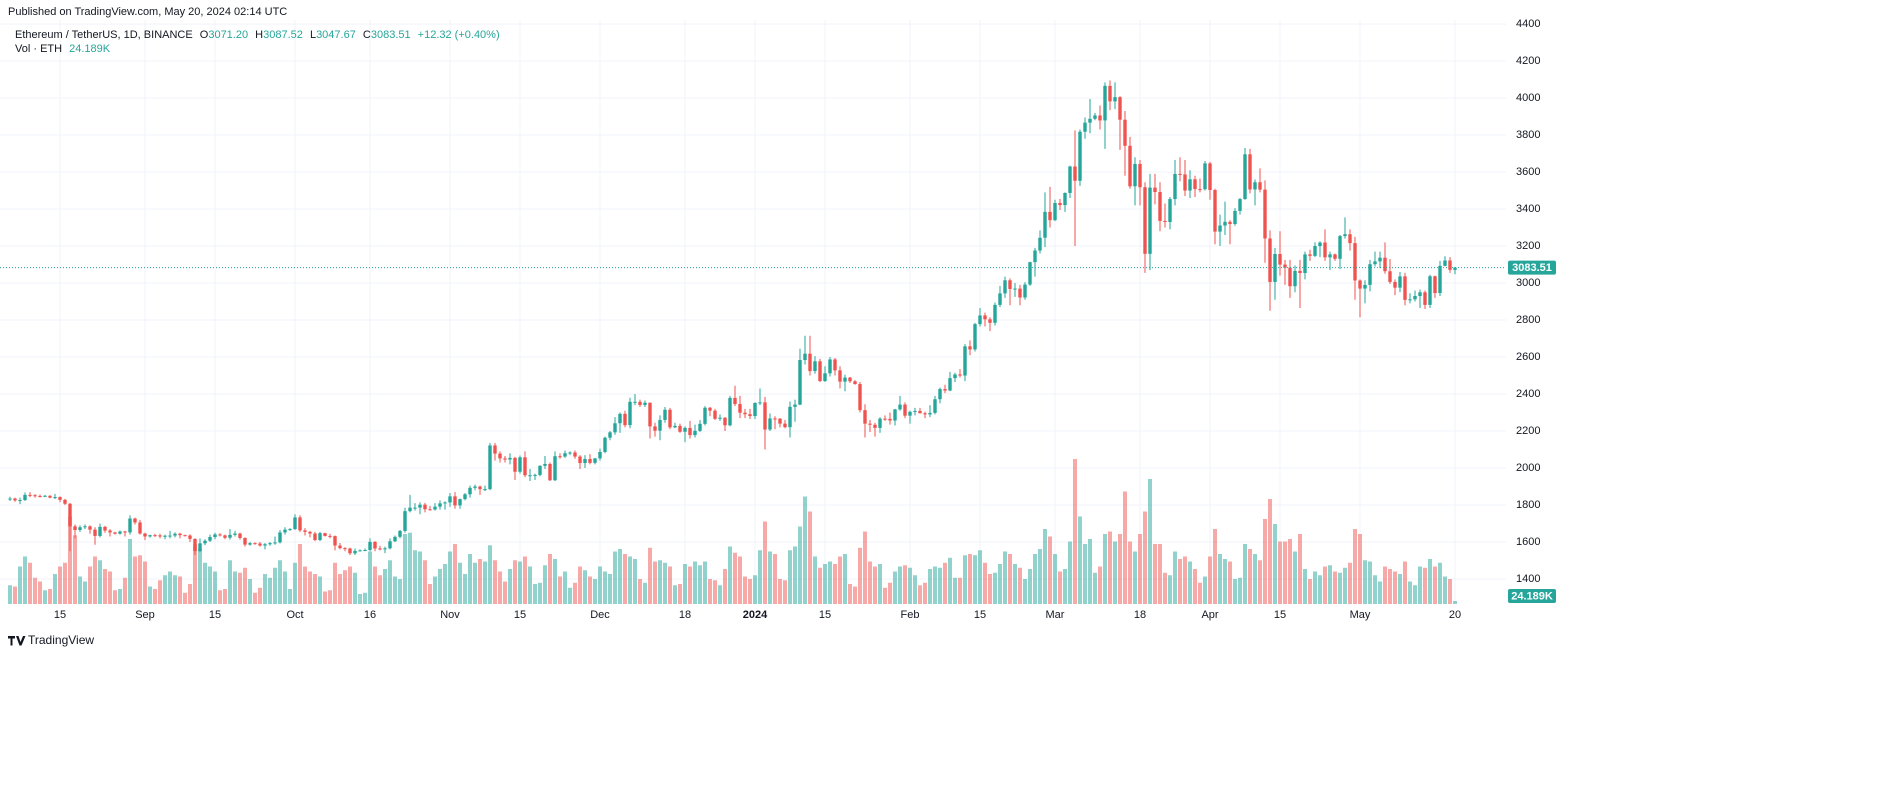  Describe the element at coordinates (1532, 267) in the screenshot. I see `last-price-tag` at that location.